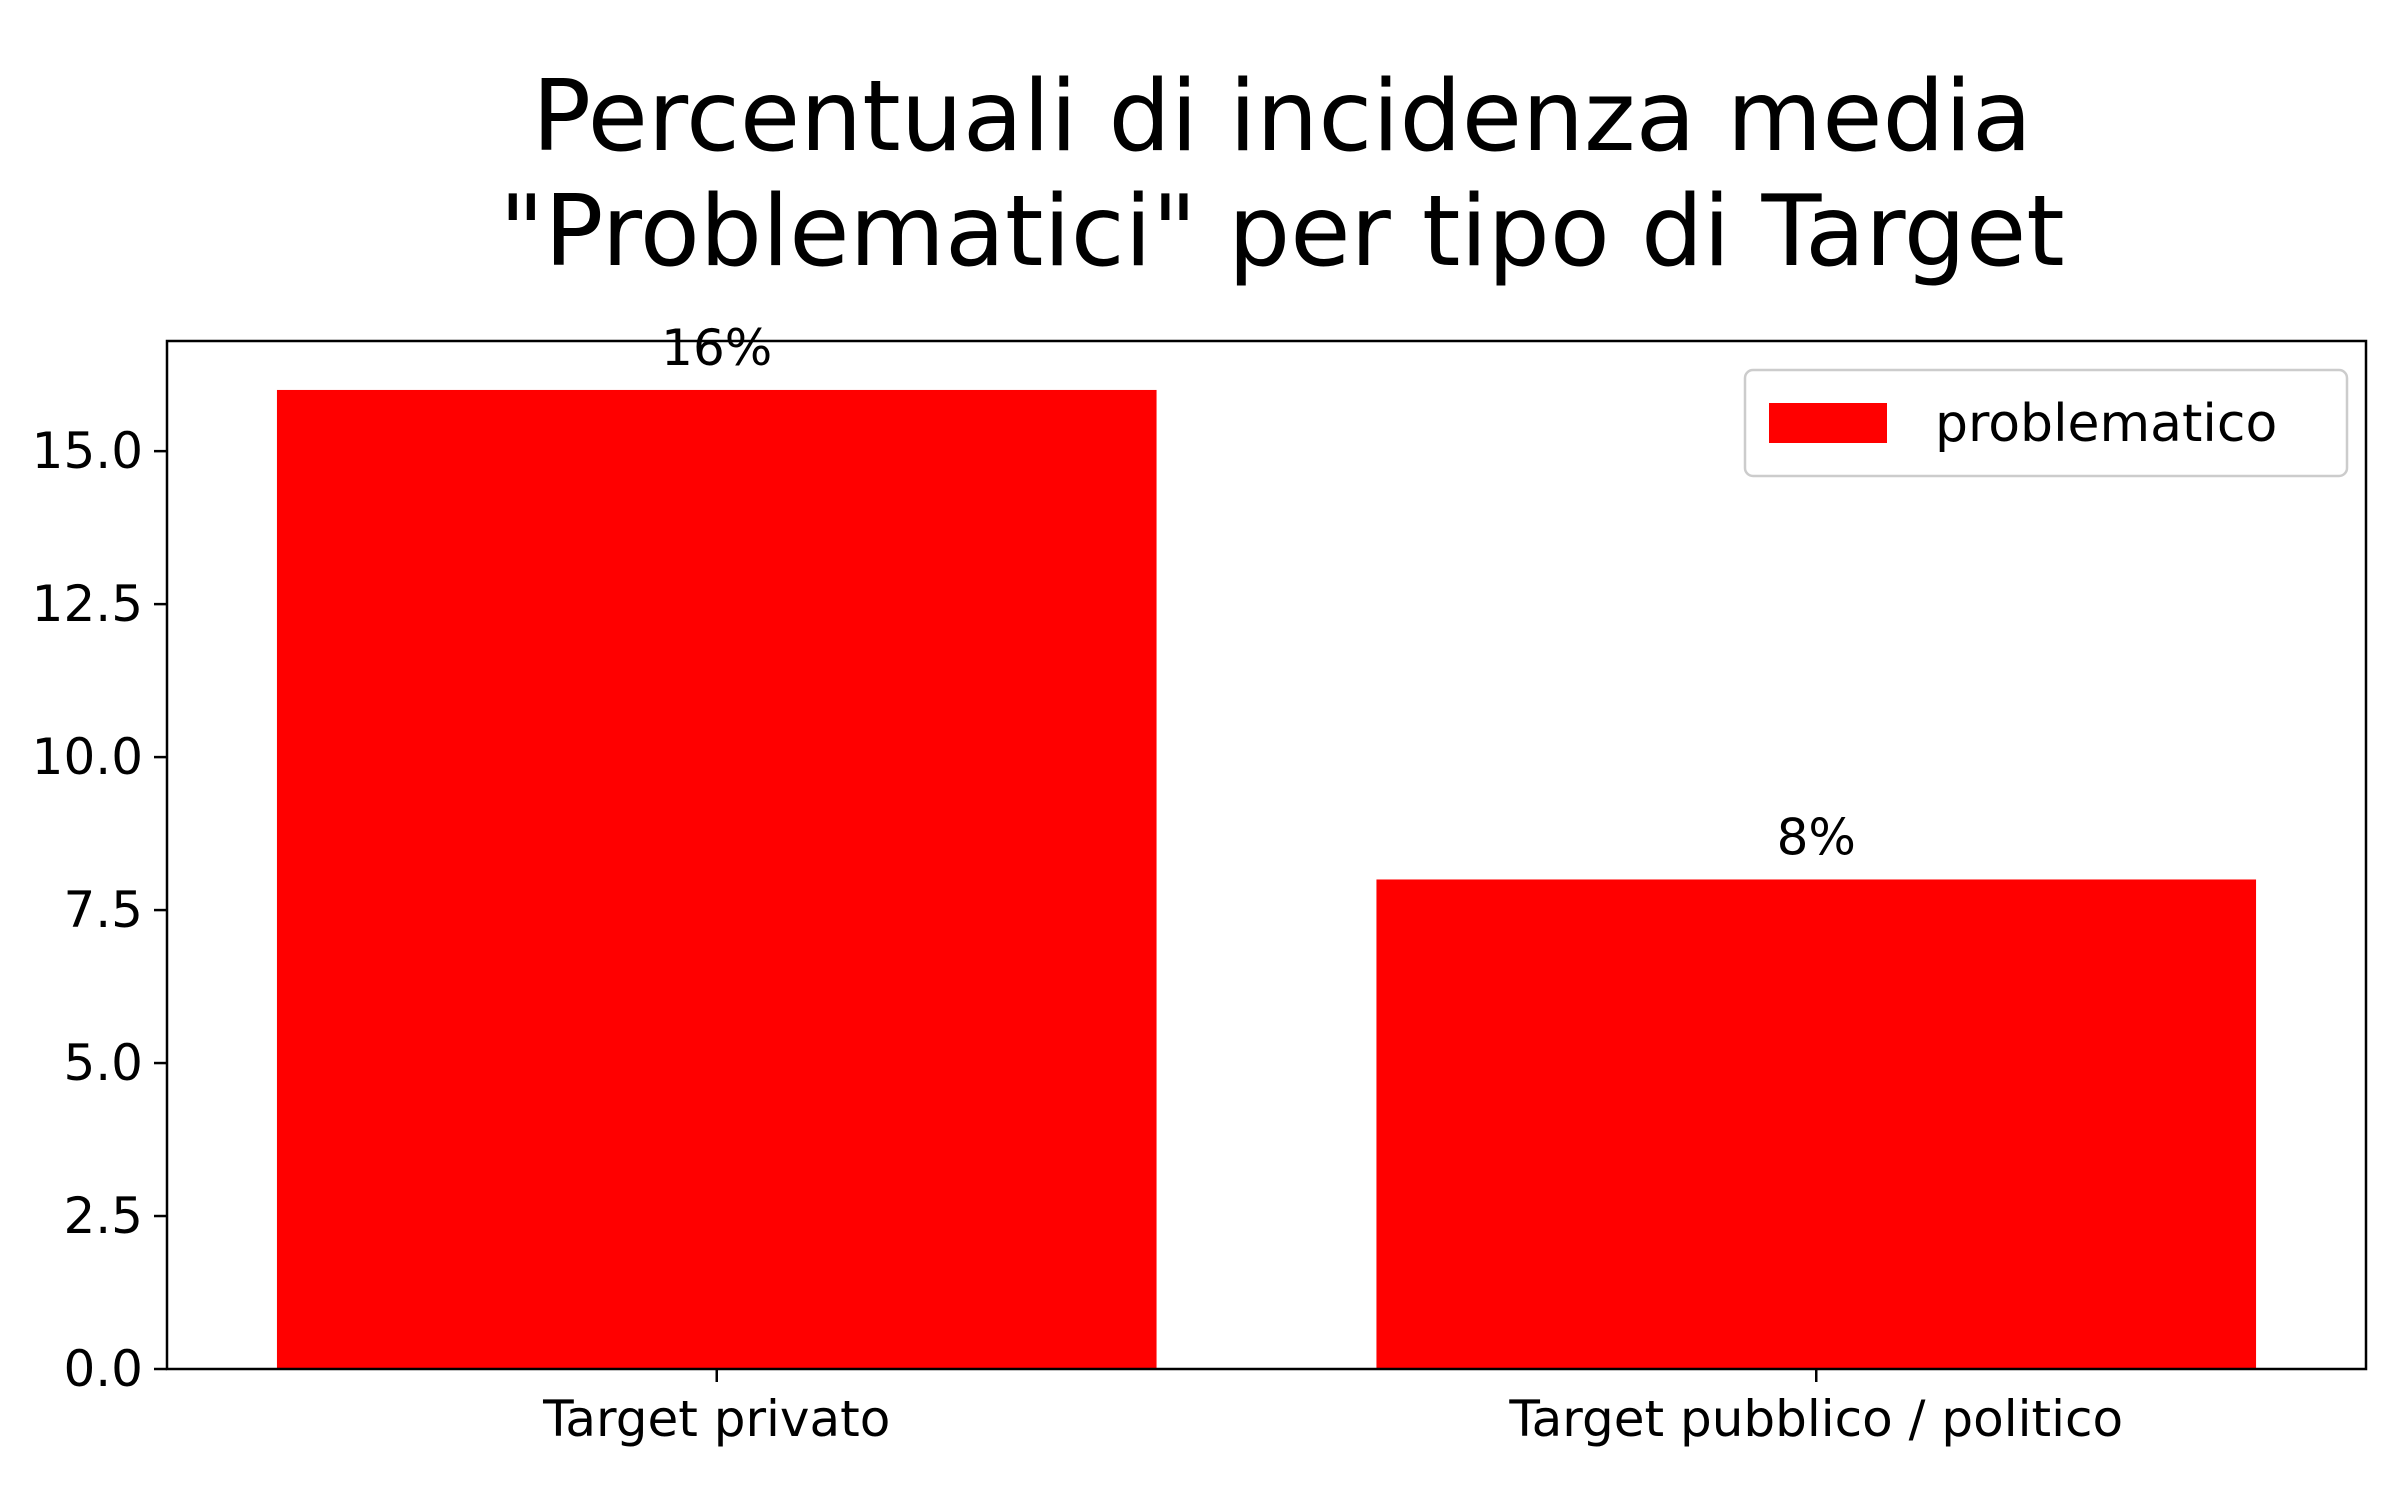 The image size is (2400, 1500). What do you see at coordinates (1332, 1408) in the screenshot?
I see `x-axis: Target privato Target pubblico / politico` at bounding box center [1332, 1408].